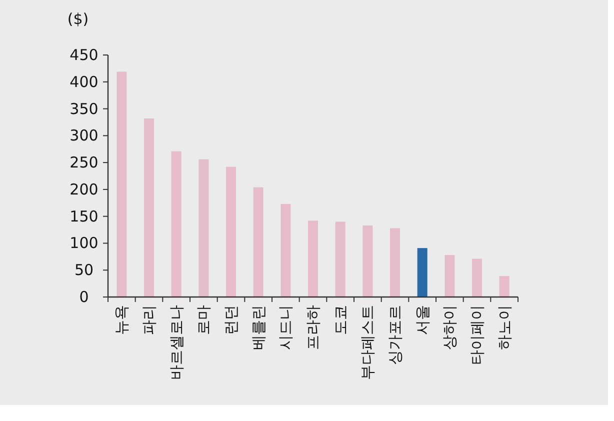 This screenshot has width=614, height=421. Describe the element at coordinates (231, 320) in the screenshot. I see `x-tick-label: 런던` at that location.